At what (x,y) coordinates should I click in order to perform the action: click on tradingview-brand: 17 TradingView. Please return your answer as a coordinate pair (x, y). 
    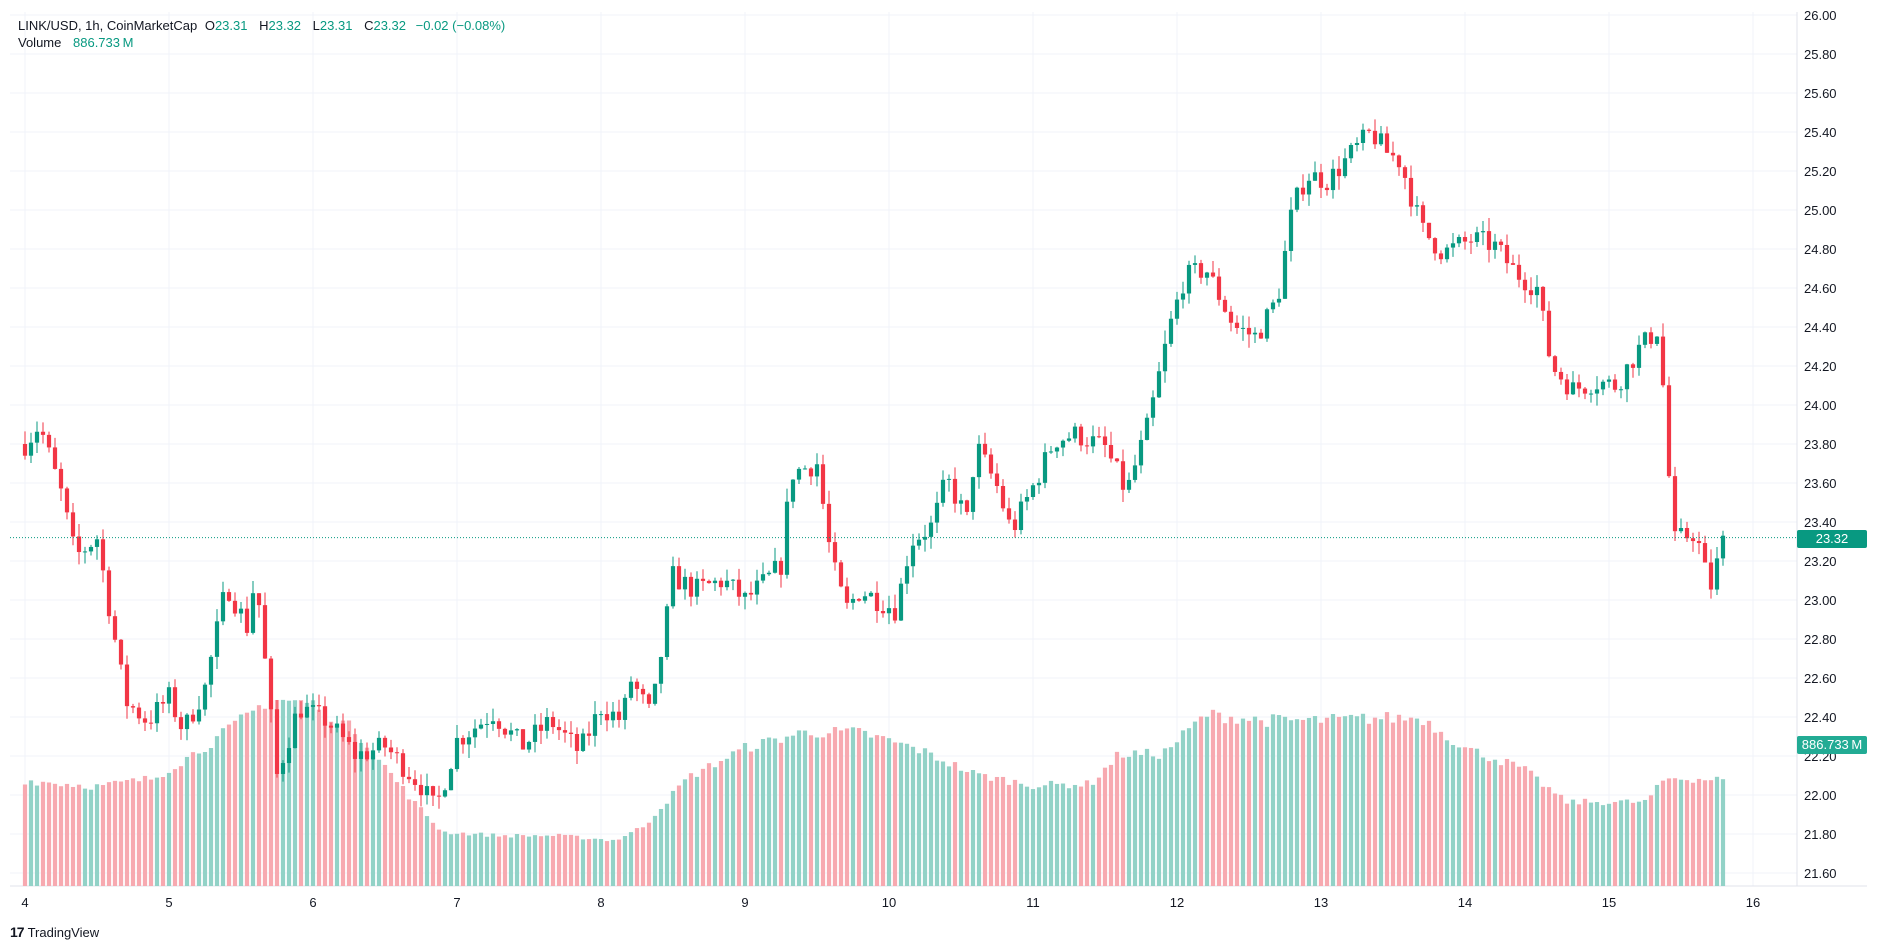
    Looking at the image, I should click on (54, 932).